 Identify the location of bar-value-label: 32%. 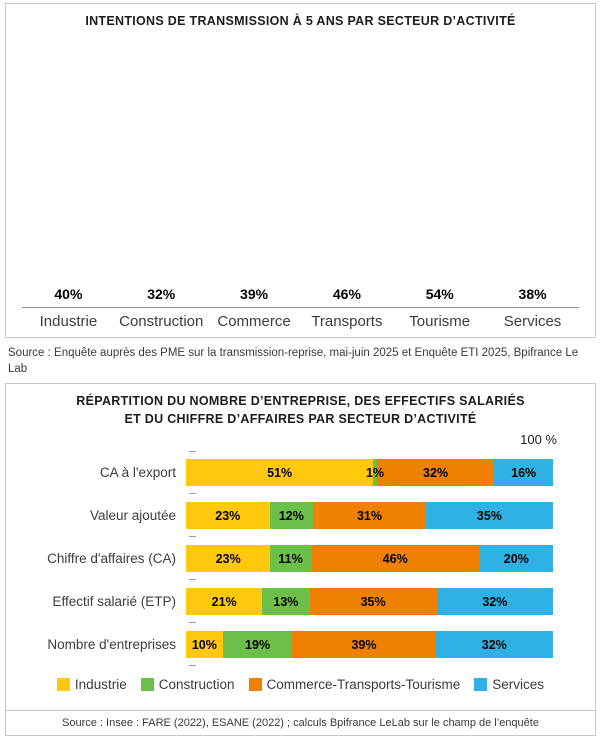
(161, 293).